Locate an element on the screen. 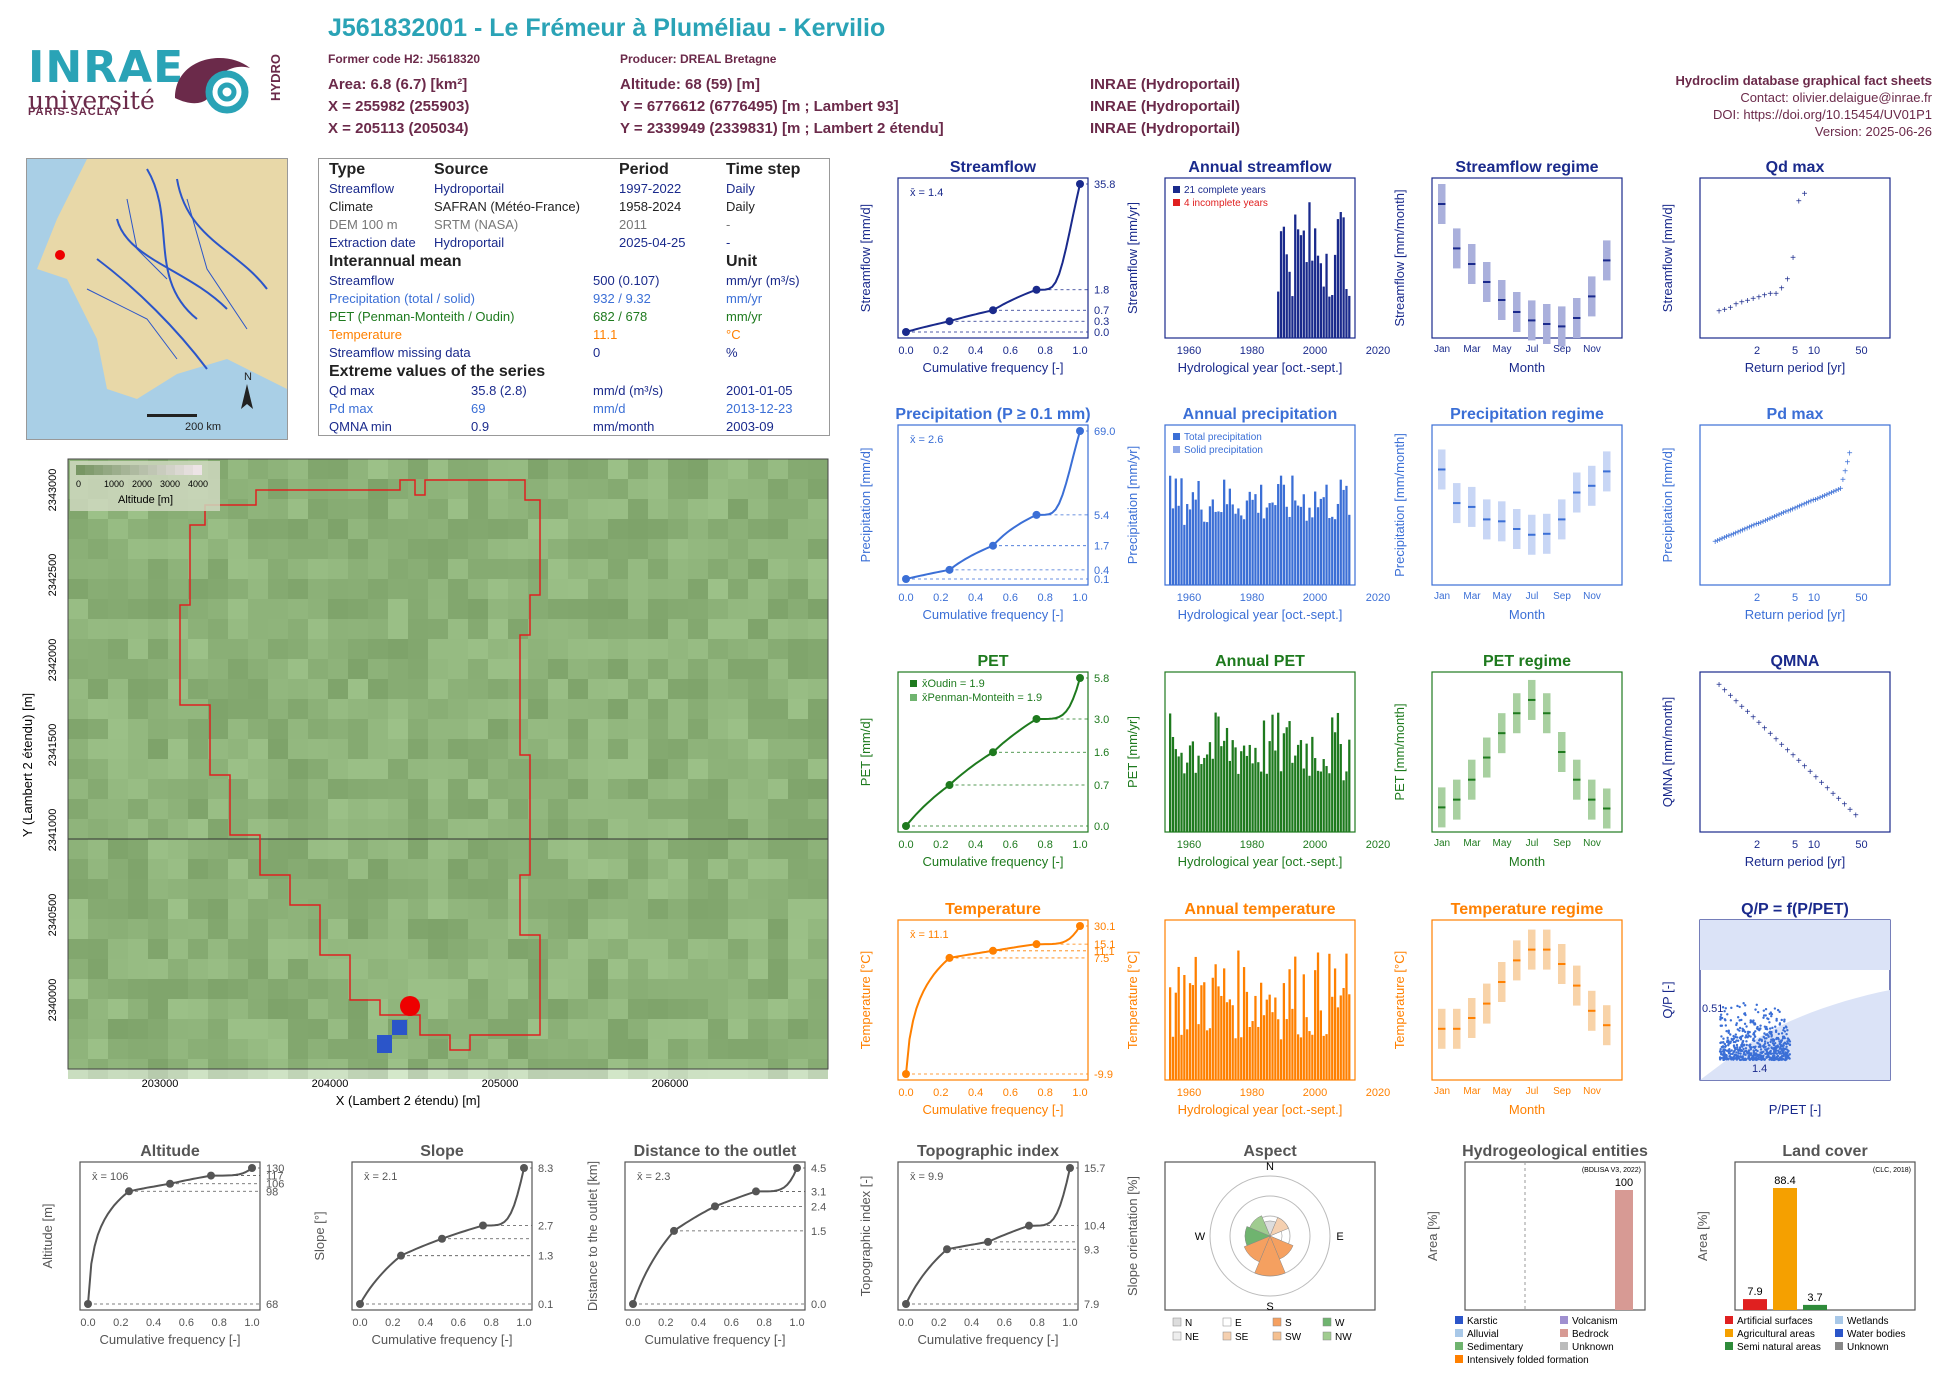 Image resolution: width=1960 pixels, height=1386 pixels. qmna-xtick: 50 is located at coordinates (1861, 845).